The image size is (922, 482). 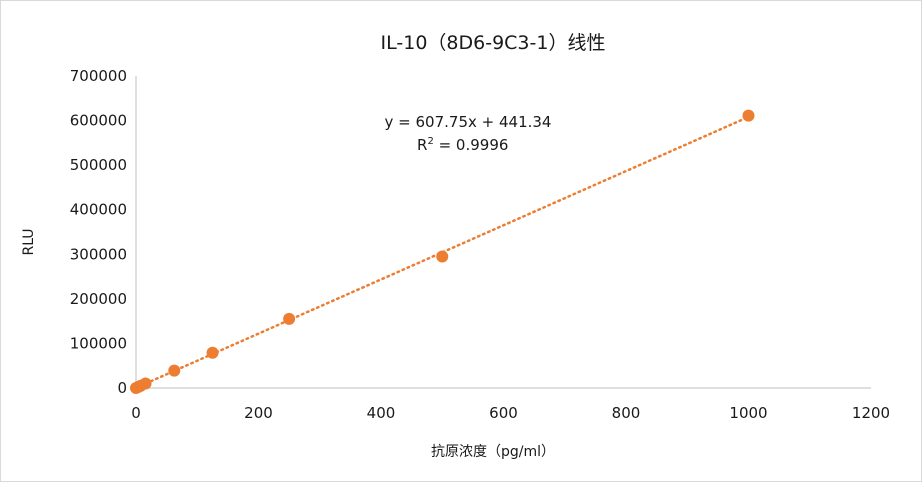 I want to click on x-tick-label: 800, so click(x=626, y=413).